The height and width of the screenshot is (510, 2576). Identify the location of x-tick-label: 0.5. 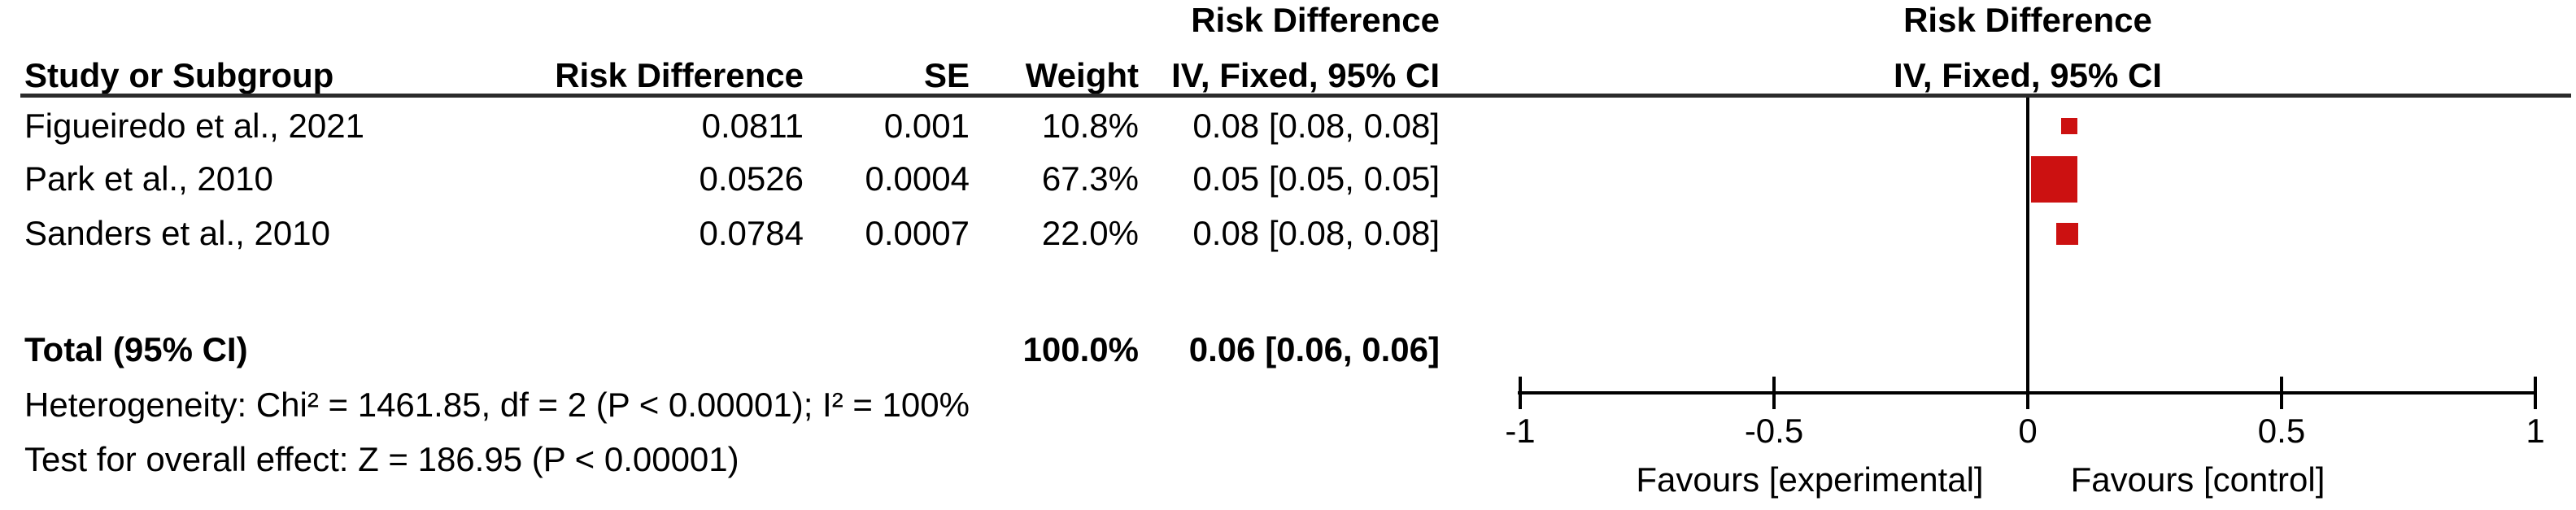
(2281, 431).